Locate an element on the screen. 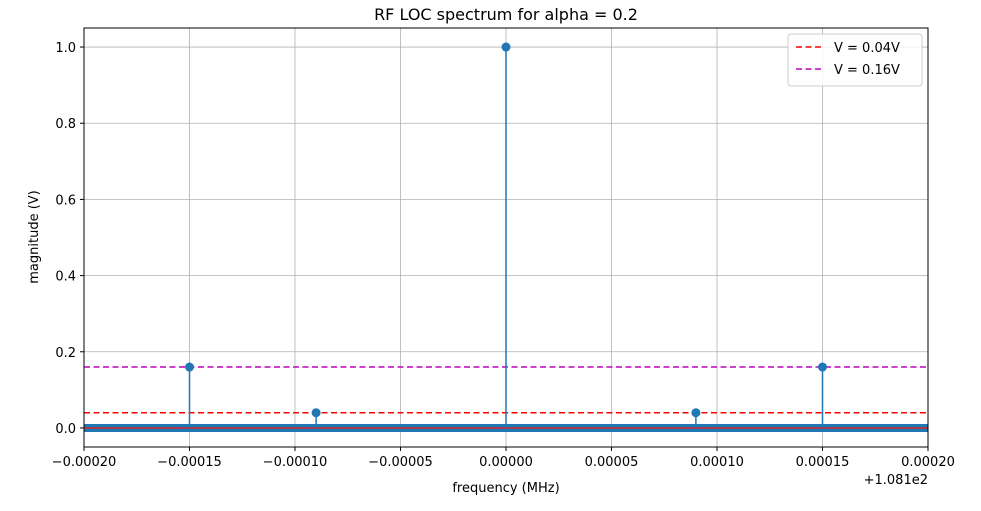  y-tick-label: 0.8 is located at coordinates (65, 124).